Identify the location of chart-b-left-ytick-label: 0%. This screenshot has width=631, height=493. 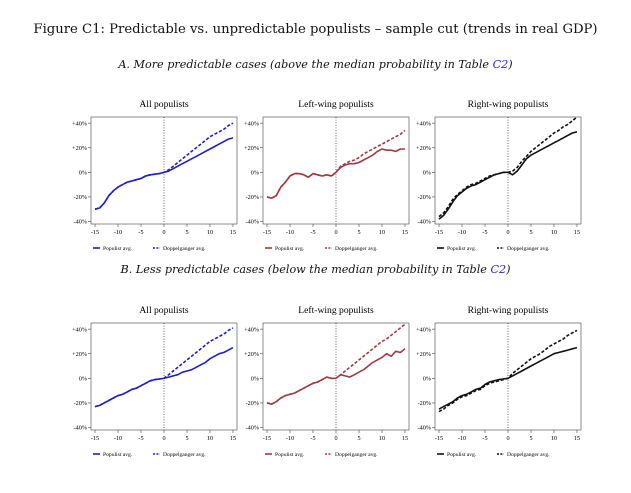
(255, 379).